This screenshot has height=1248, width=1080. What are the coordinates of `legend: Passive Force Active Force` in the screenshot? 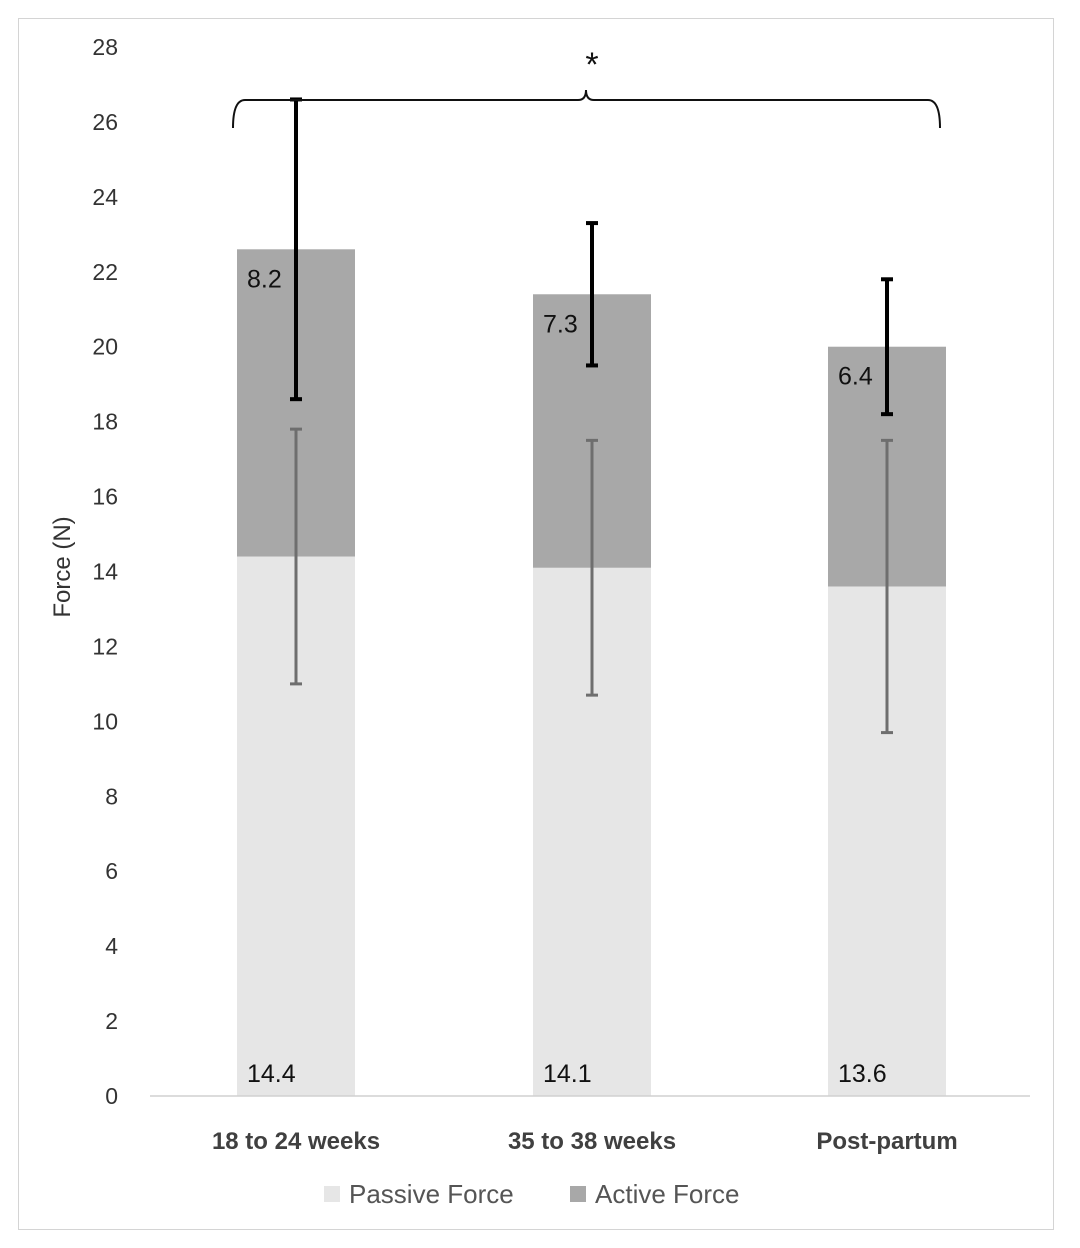 It's located at (532, 1194).